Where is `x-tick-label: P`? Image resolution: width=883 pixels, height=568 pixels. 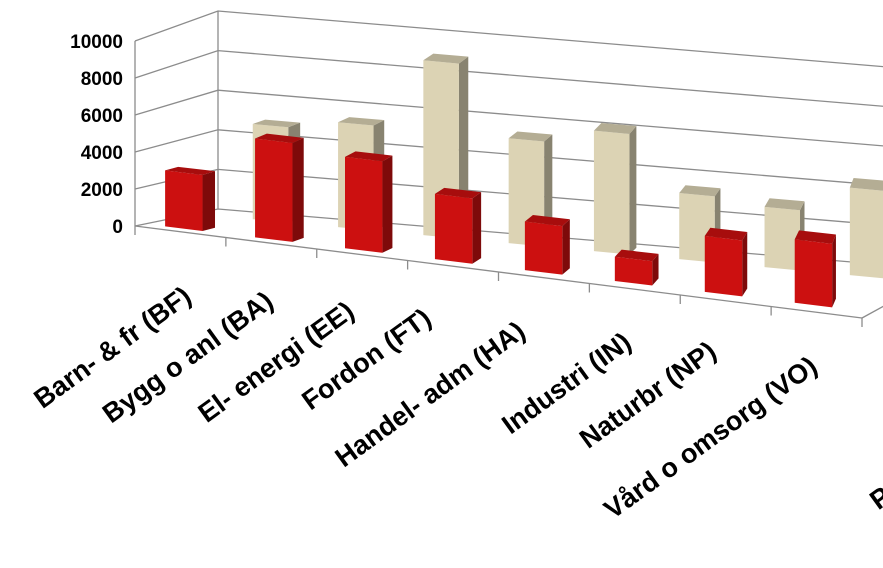 x-tick-label: P is located at coordinates (873, 498).